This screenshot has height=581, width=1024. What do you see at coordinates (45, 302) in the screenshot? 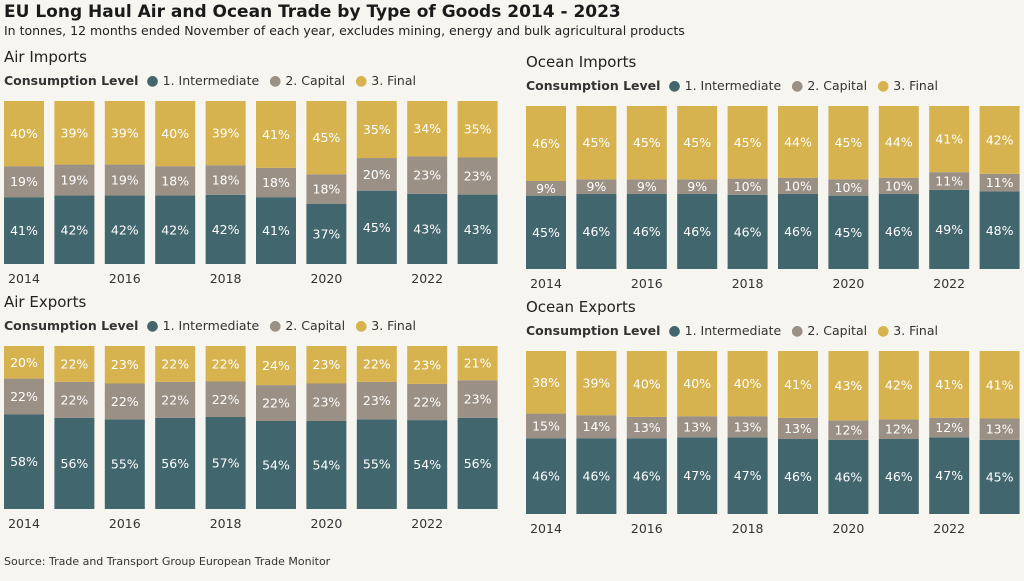
I see `panel-title: Air Exports` at bounding box center [45, 302].